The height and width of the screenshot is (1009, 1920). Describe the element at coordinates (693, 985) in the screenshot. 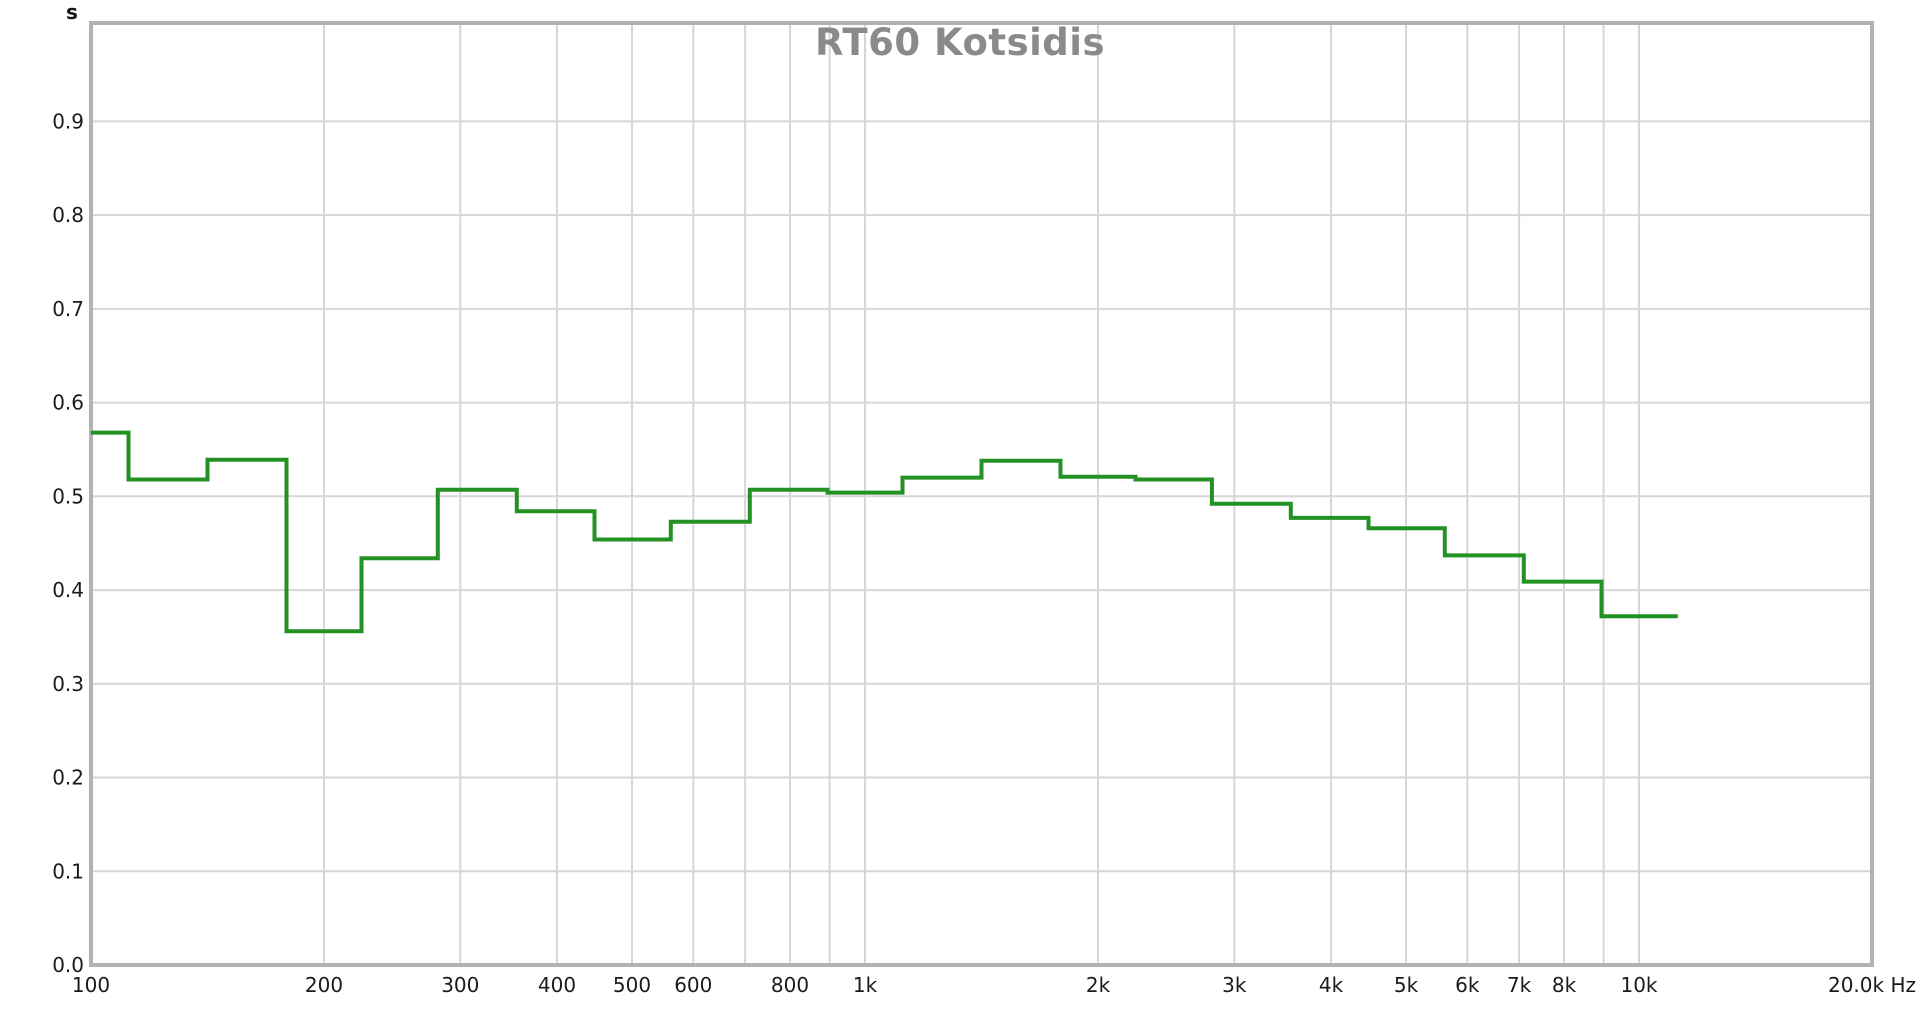

I see `x-tick-label: 600` at that location.